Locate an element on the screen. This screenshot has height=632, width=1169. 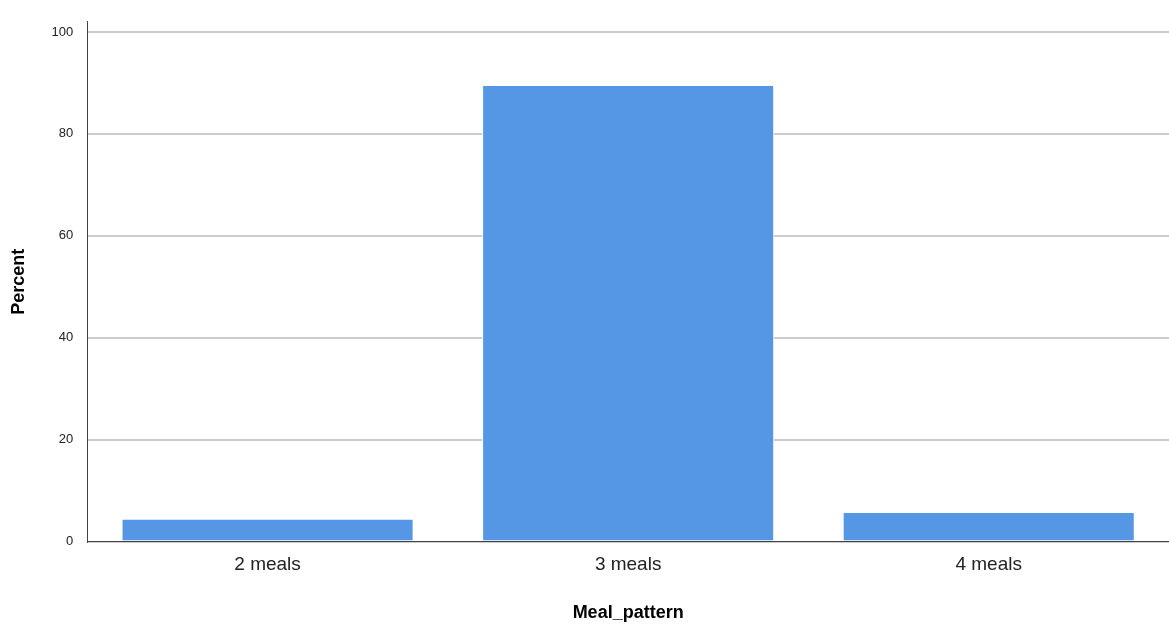
x-tick-label: 4 meals is located at coordinates (988, 564).